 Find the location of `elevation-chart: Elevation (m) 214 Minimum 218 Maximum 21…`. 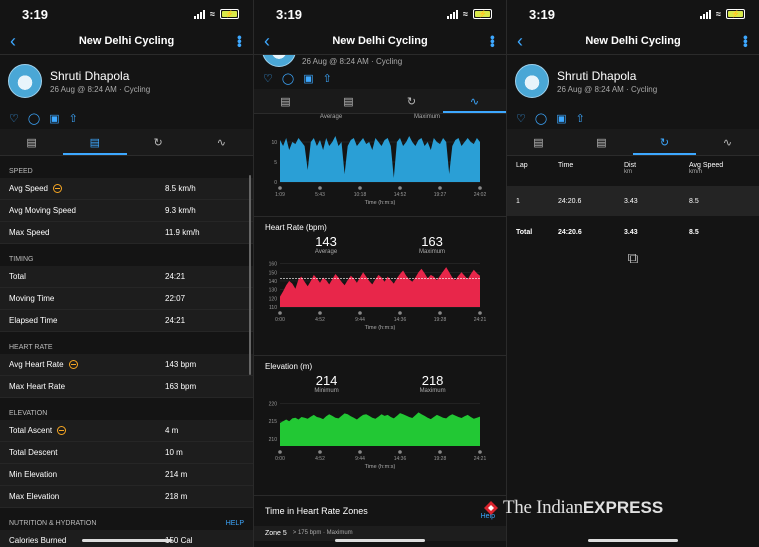

elevation-chart: Elevation (m) 214 Minimum 218 Maximum 21… is located at coordinates (380, 426).